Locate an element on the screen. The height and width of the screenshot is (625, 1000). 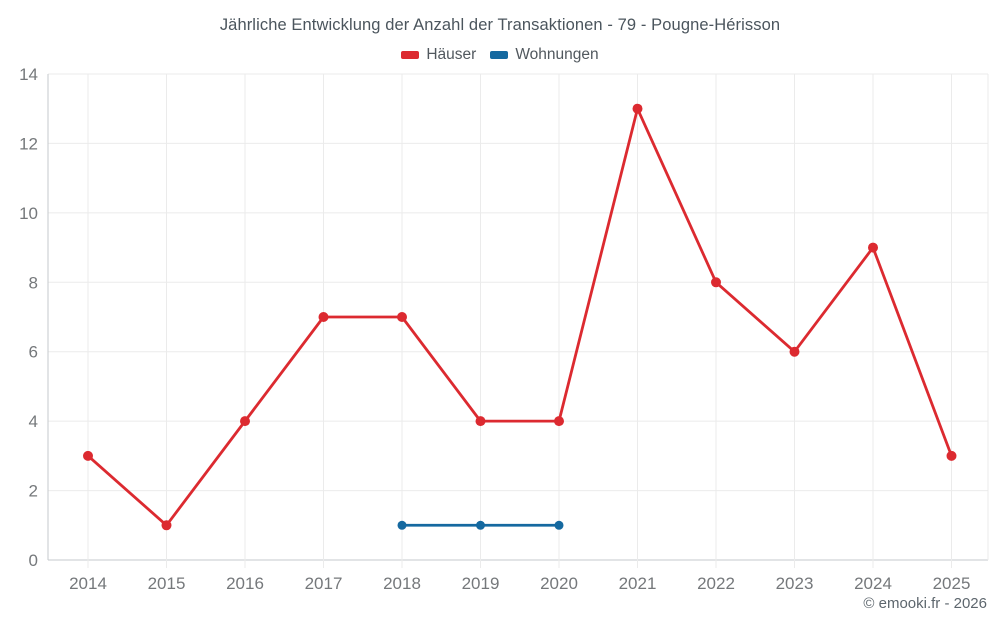
legend-item-wohnungen: Wohnungen is located at coordinates (544, 55).